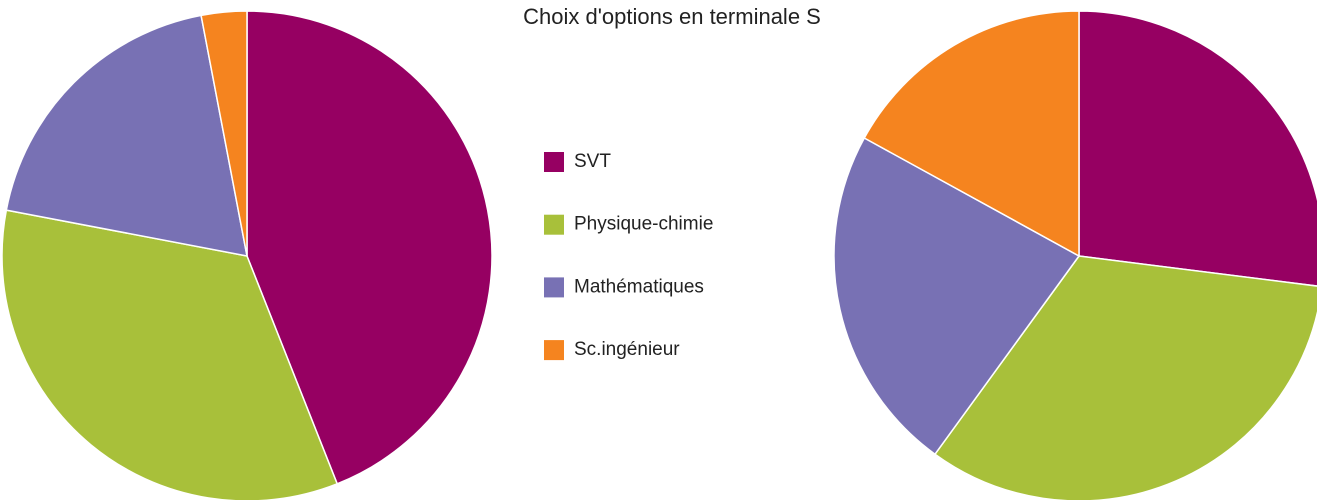  What do you see at coordinates (643, 224) in the screenshot?
I see `legend-label: Physique-chimie` at bounding box center [643, 224].